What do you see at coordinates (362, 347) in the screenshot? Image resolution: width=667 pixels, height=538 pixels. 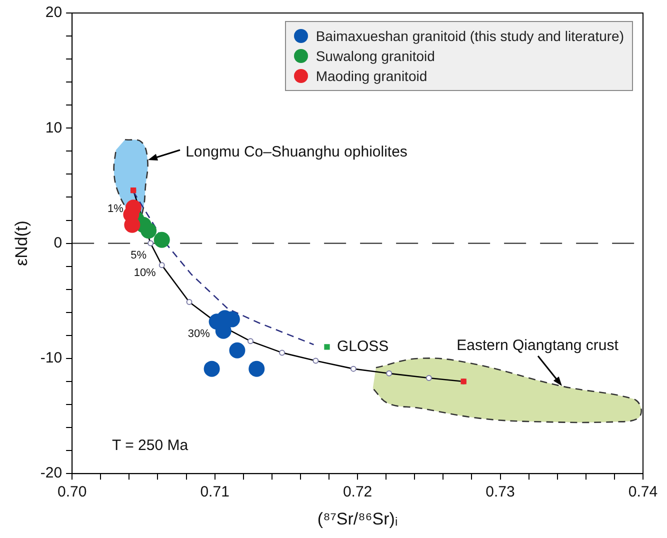 I see `annotation: GLOSS` at bounding box center [362, 347].